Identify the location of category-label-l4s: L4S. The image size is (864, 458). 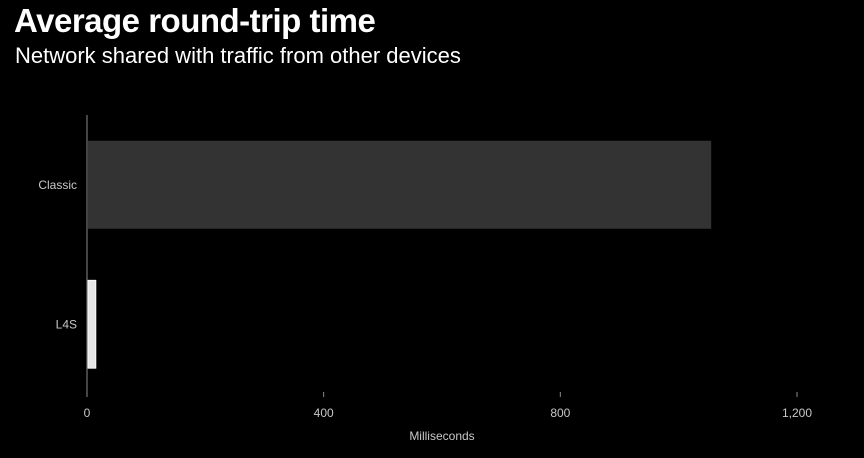
(66, 324).